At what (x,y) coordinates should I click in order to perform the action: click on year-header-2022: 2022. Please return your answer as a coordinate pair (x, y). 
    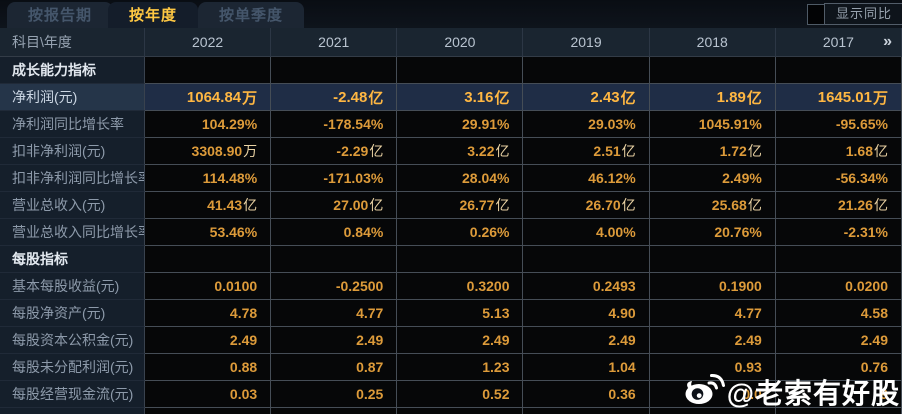
    Looking at the image, I should click on (208, 42).